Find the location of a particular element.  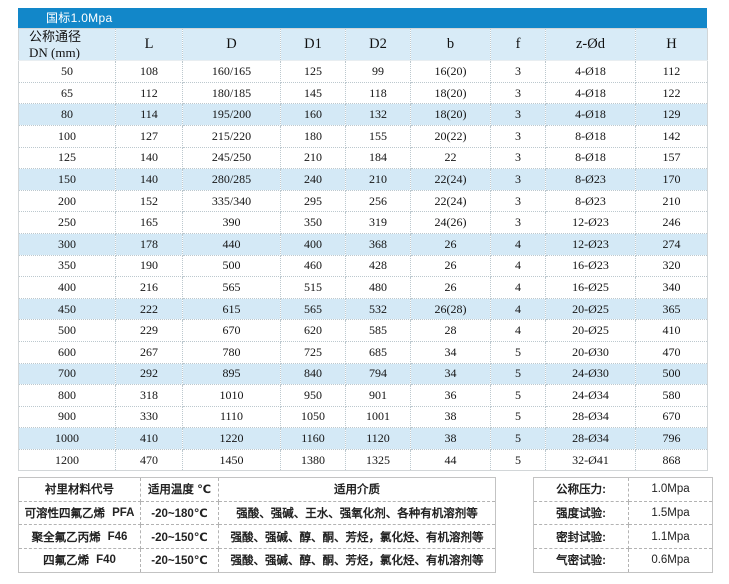

column-header-d2: D2 is located at coordinates (378, 45).